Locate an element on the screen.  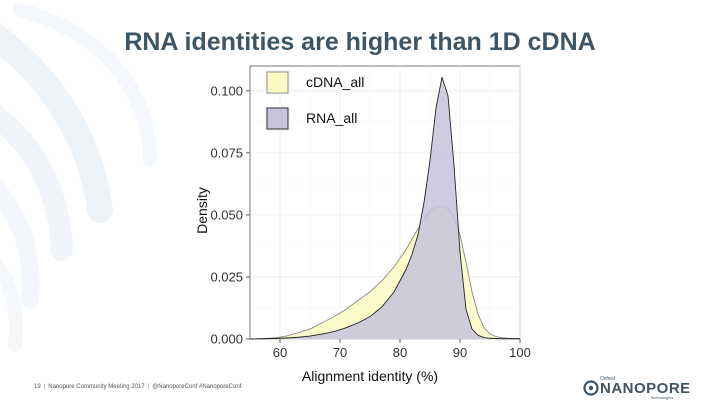
y-tick-label: 0.050 is located at coordinates (226, 214).